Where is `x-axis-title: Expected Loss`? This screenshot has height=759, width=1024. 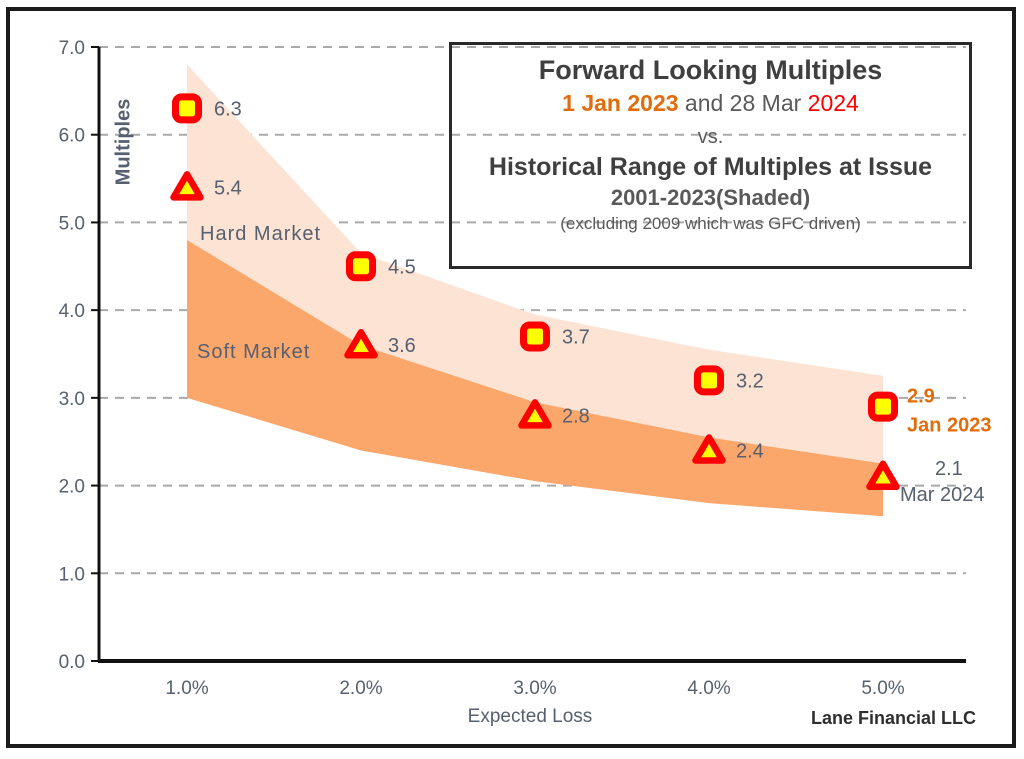
x-axis-title: Expected Loss is located at coordinates (530, 716).